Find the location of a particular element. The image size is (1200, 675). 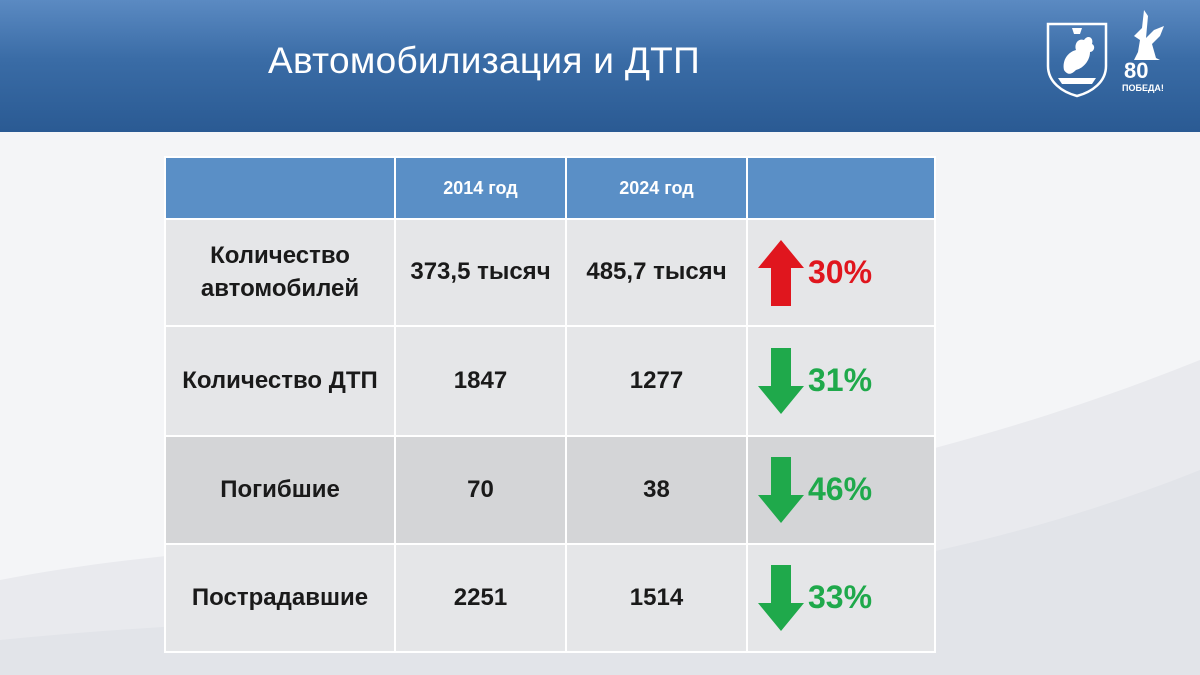

arrow-up-icon is located at coordinates (781, 272).